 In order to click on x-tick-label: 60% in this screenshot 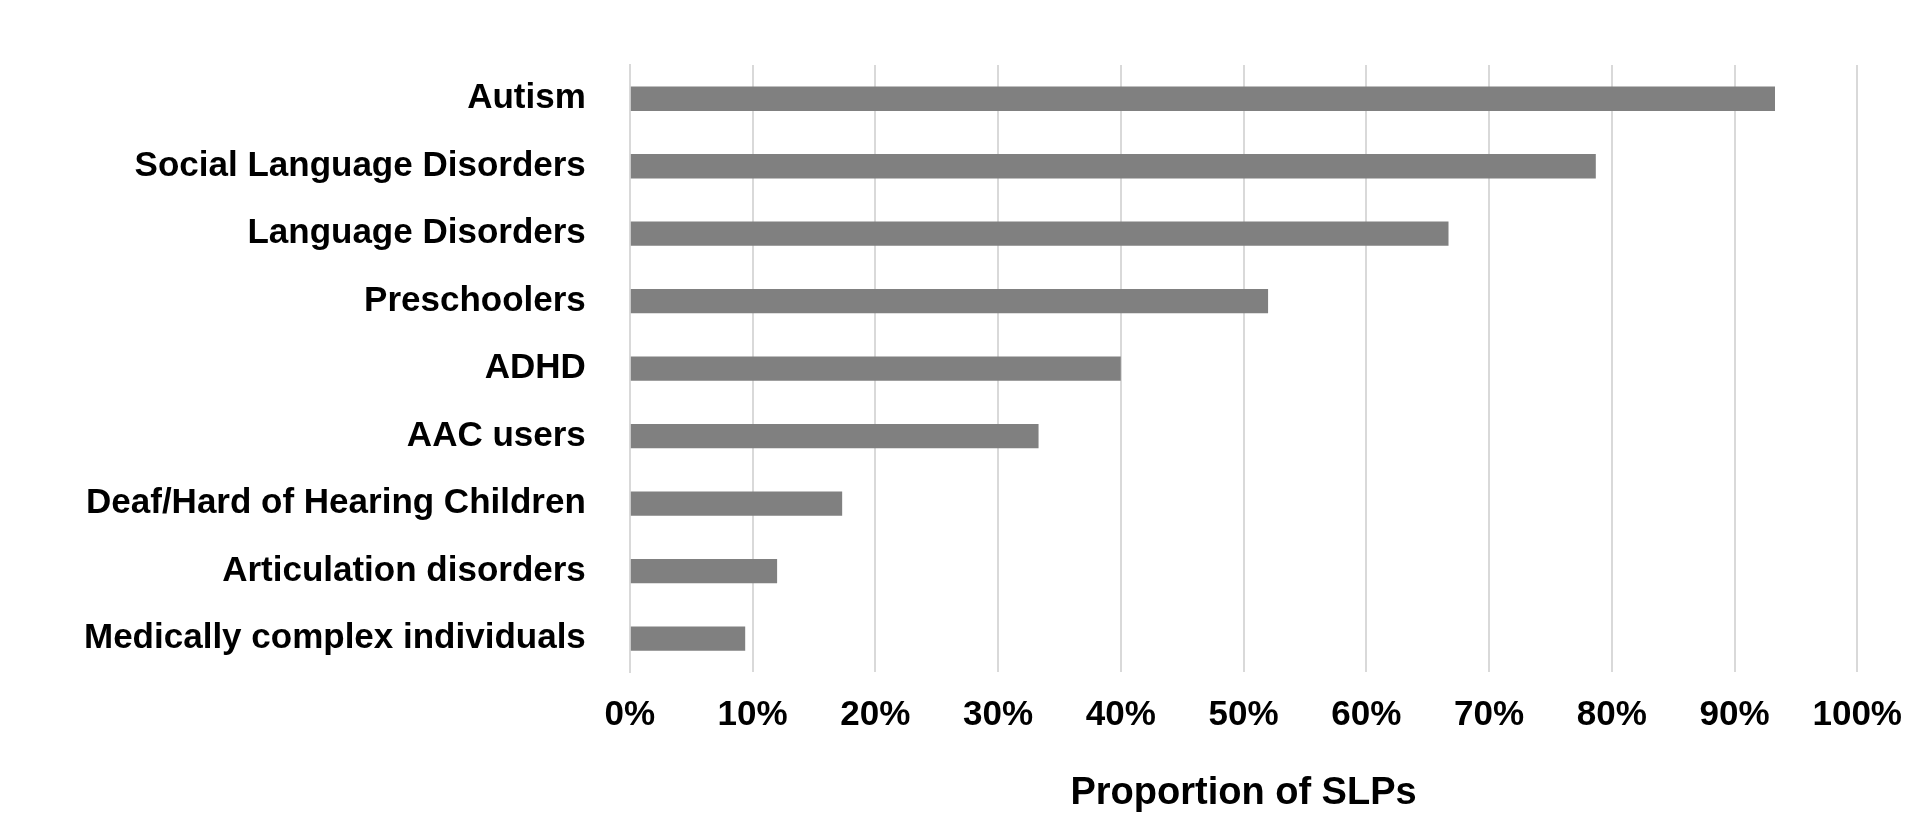, I will do `click(1366, 713)`.